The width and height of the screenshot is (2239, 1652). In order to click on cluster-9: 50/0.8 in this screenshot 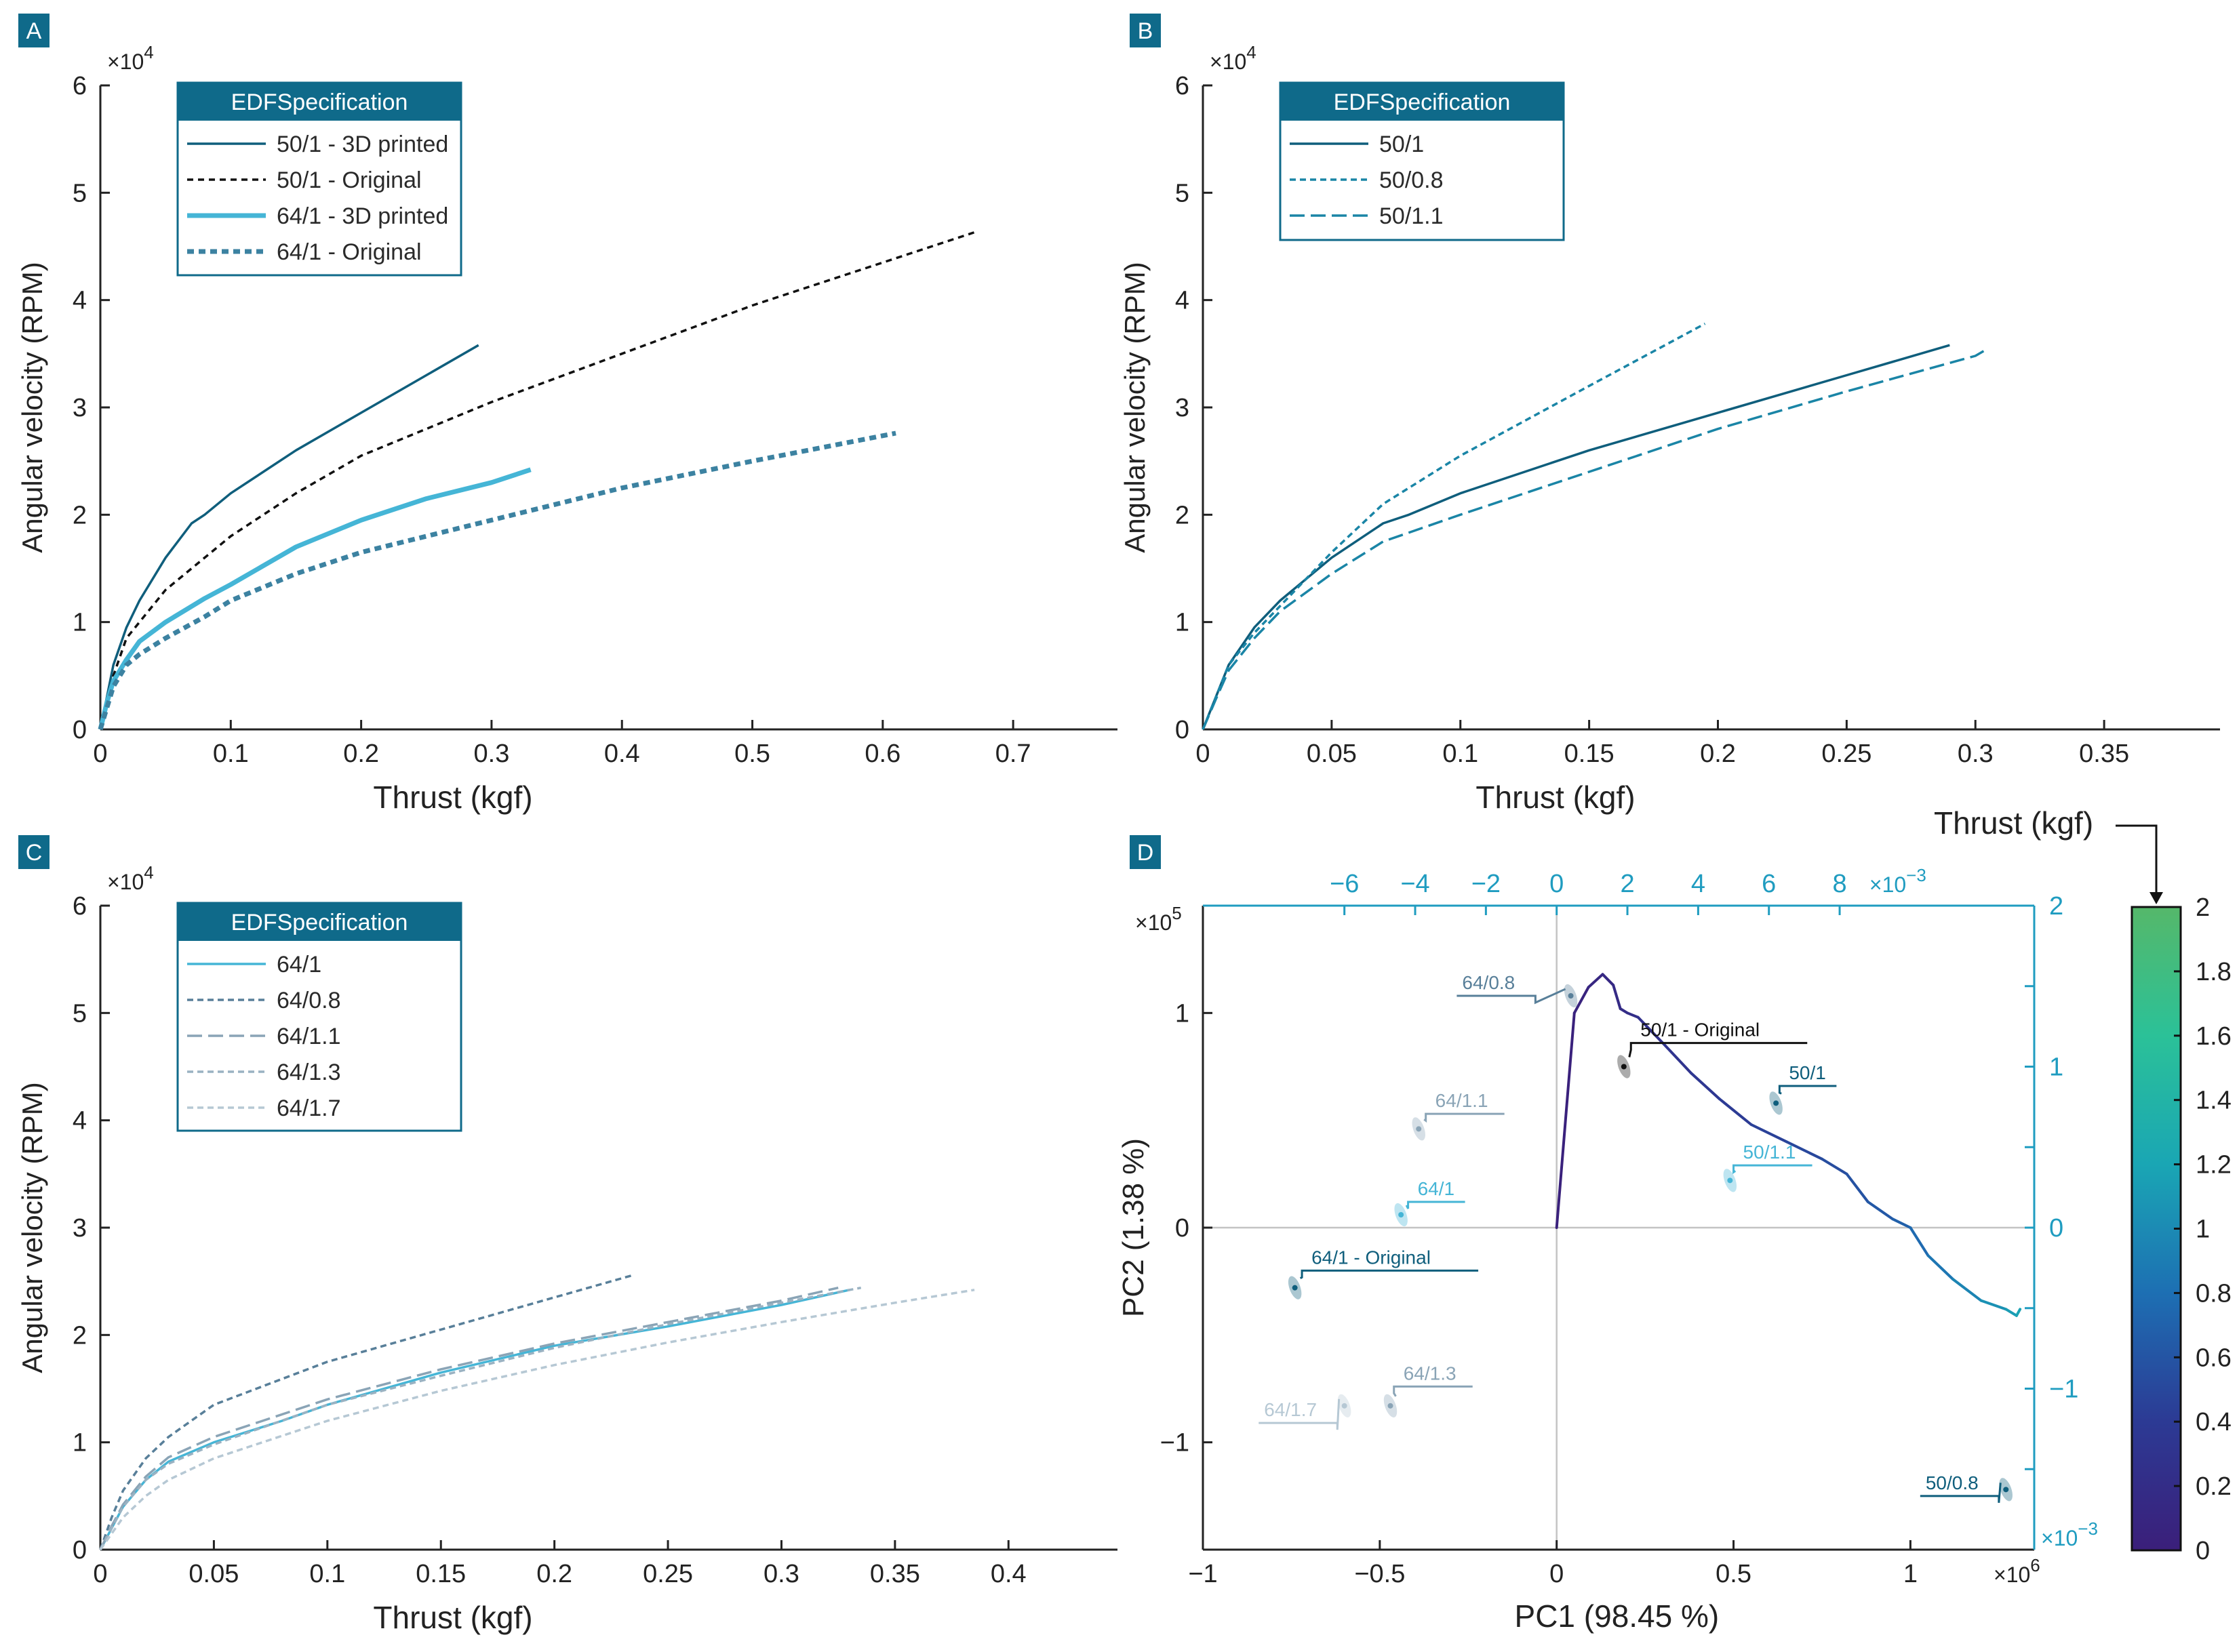, I will do `click(1966, 1487)`.